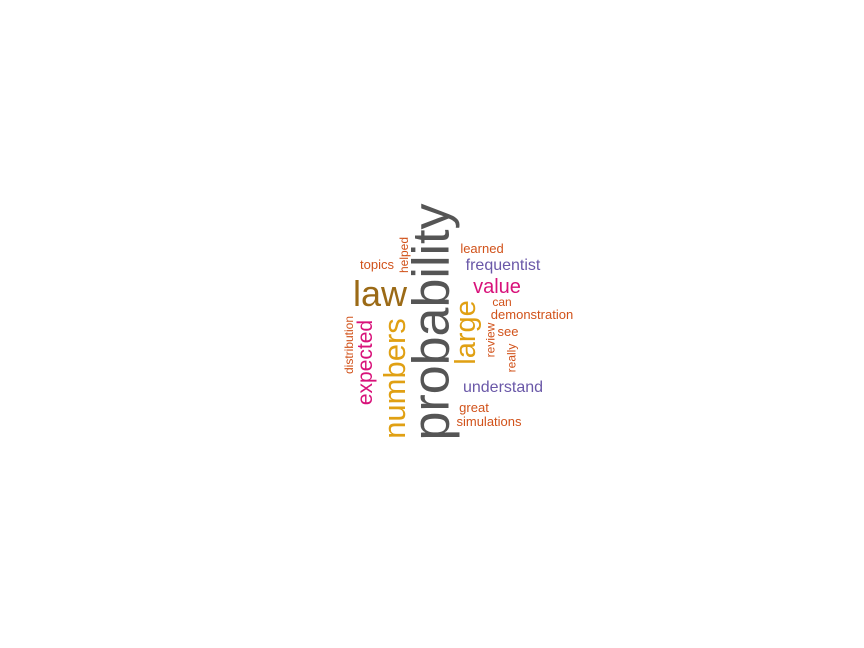 This screenshot has height=648, width=864. I want to click on word-really: really, so click(511, 358).